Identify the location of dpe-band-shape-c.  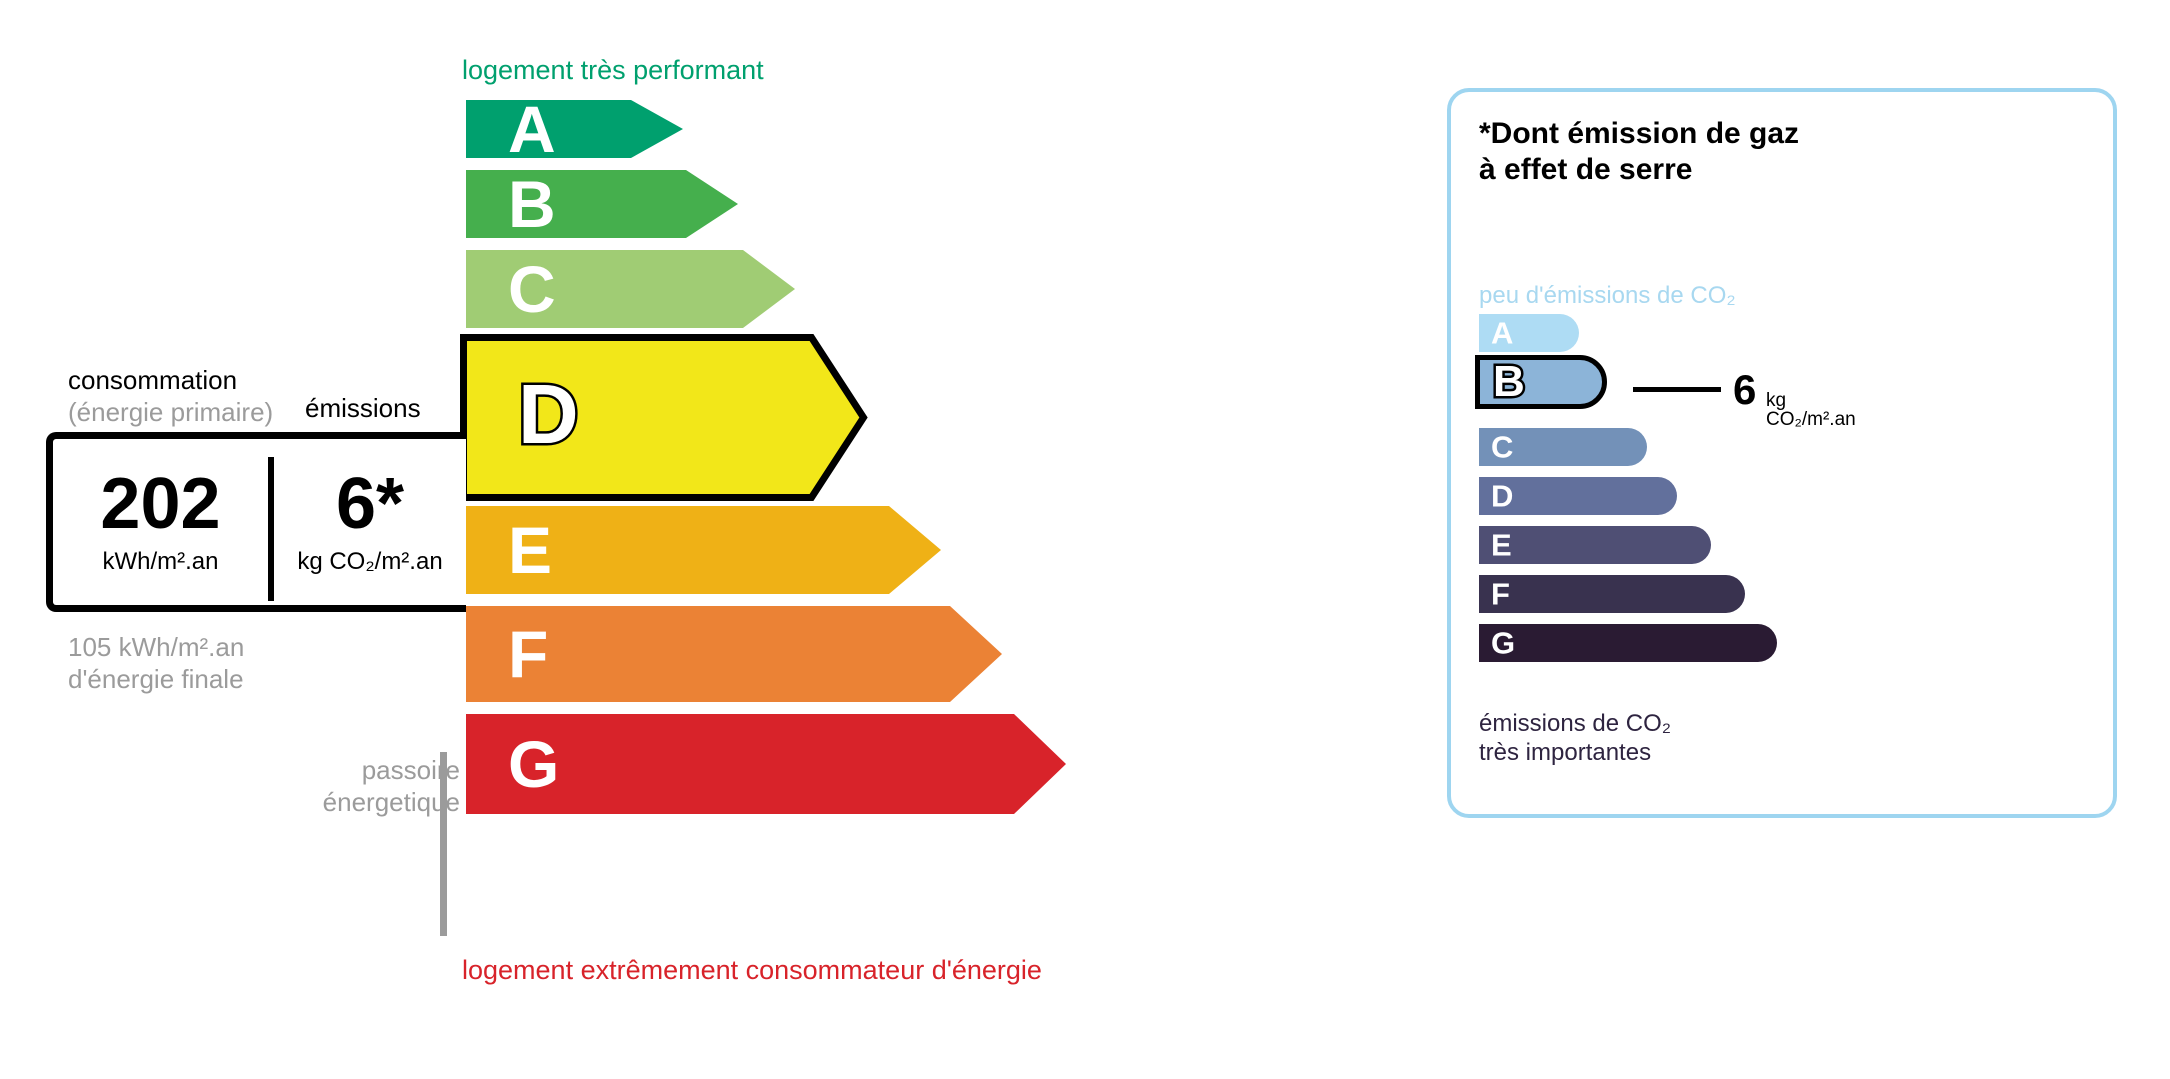
(630, 289).